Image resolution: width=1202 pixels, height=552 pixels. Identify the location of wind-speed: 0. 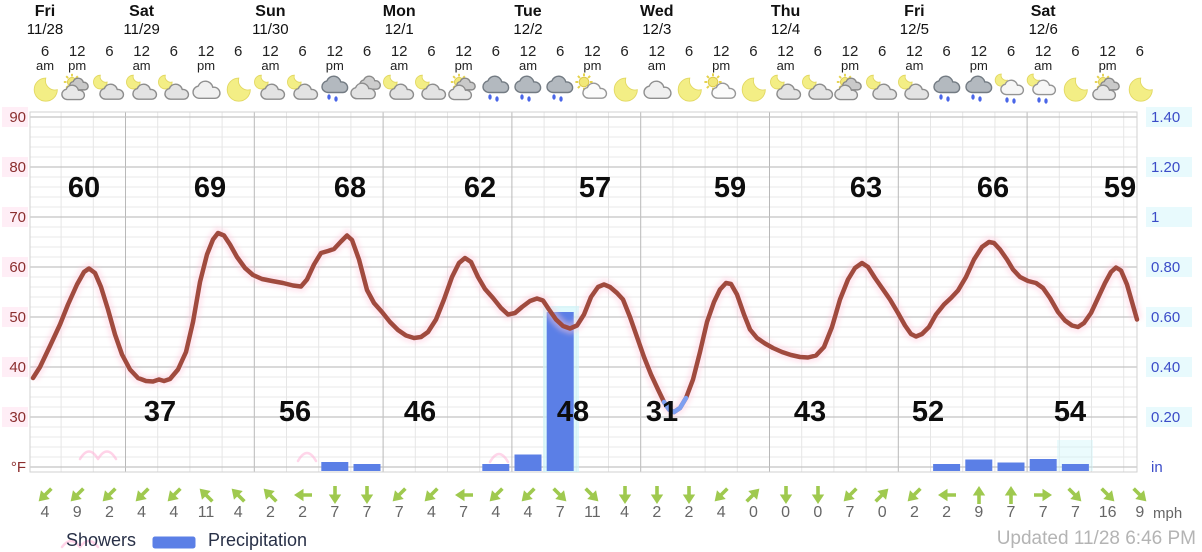
(786, 512).